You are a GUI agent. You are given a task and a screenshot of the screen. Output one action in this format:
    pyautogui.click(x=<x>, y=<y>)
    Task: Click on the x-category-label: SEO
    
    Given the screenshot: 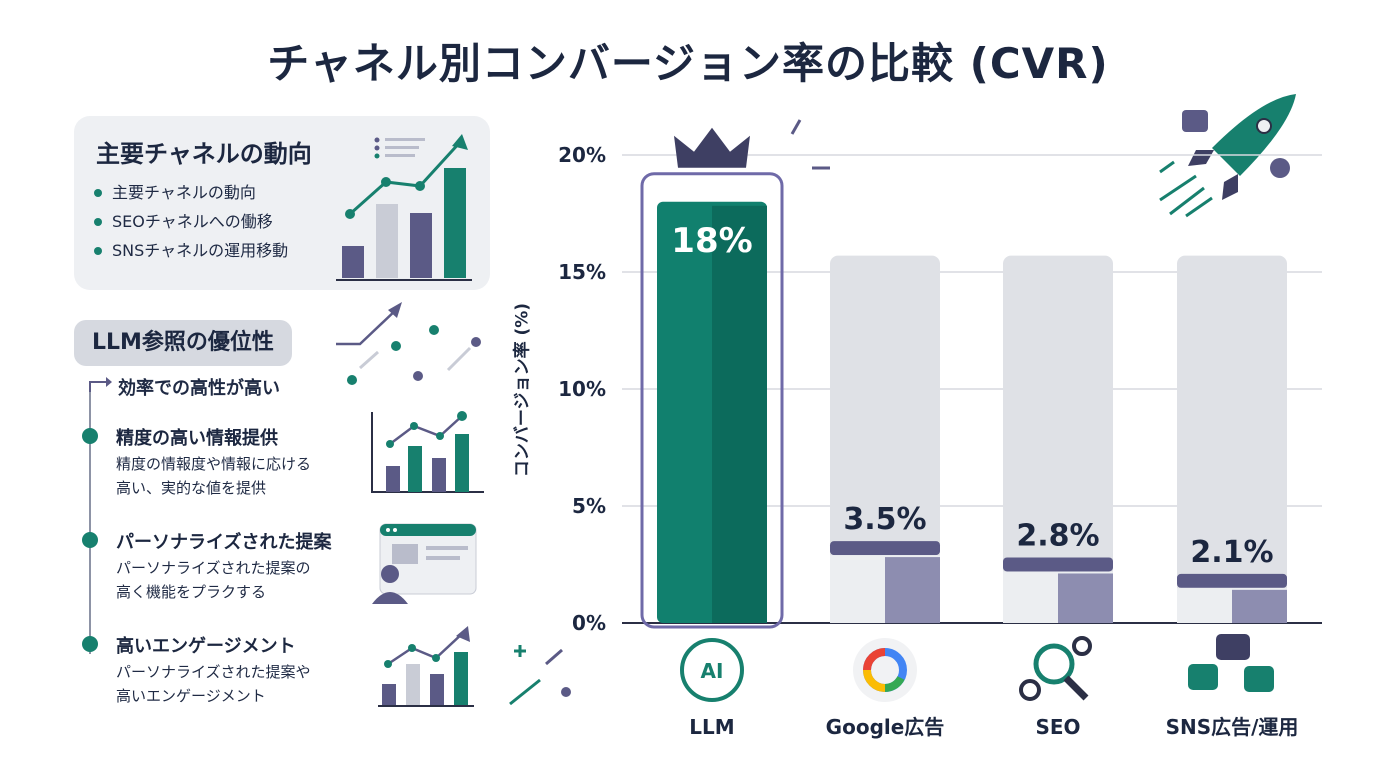 What is the action you would take?
    pyautogui.click(x=1057, y=727)
    